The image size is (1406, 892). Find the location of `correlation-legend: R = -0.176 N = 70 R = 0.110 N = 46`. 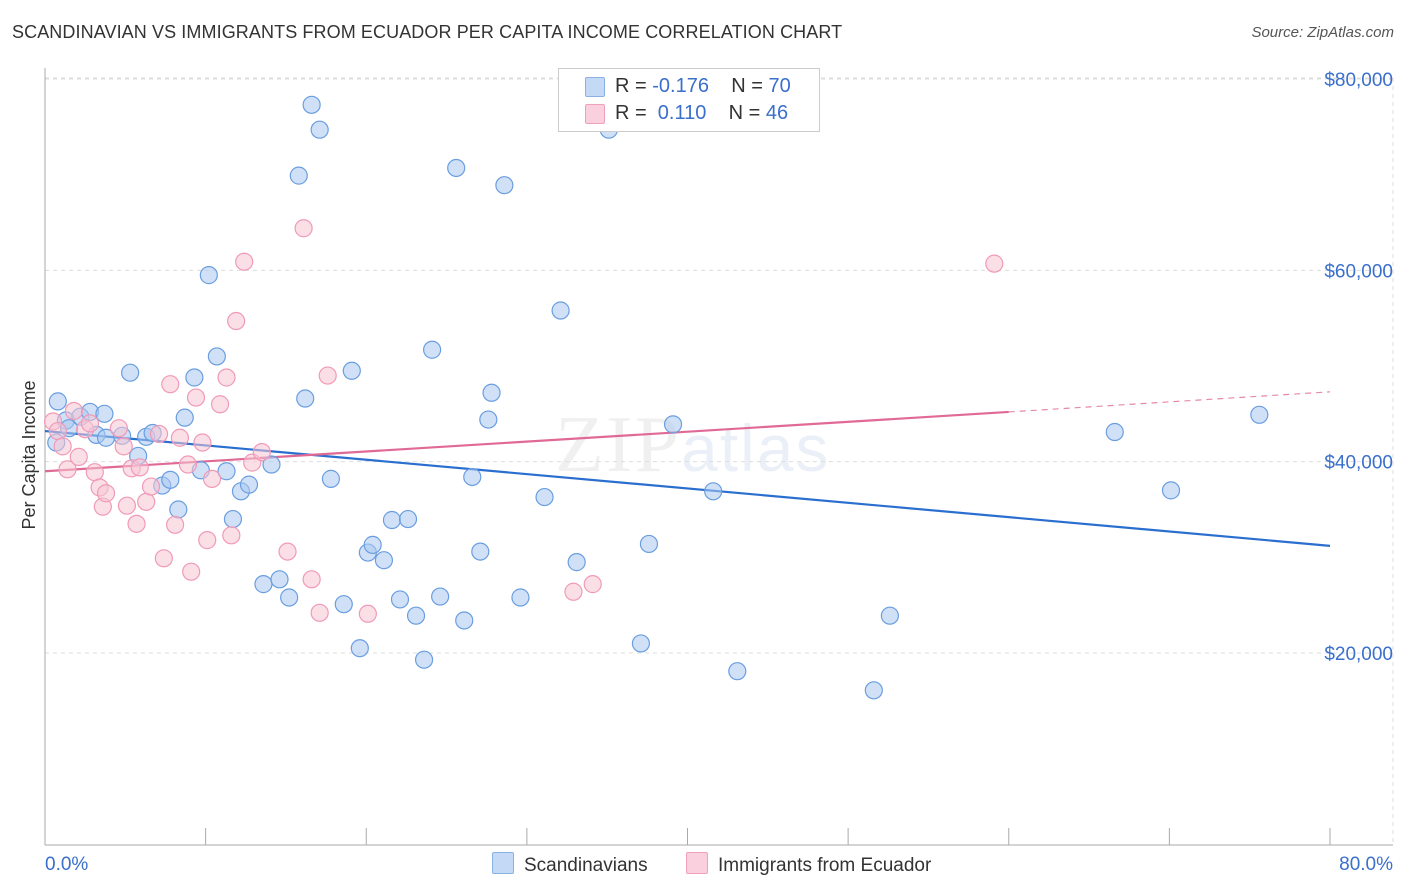

correlation-legend: R = -0.176 N = 70 R = 0.110 N = 46 is located at coordinates (689, 100).